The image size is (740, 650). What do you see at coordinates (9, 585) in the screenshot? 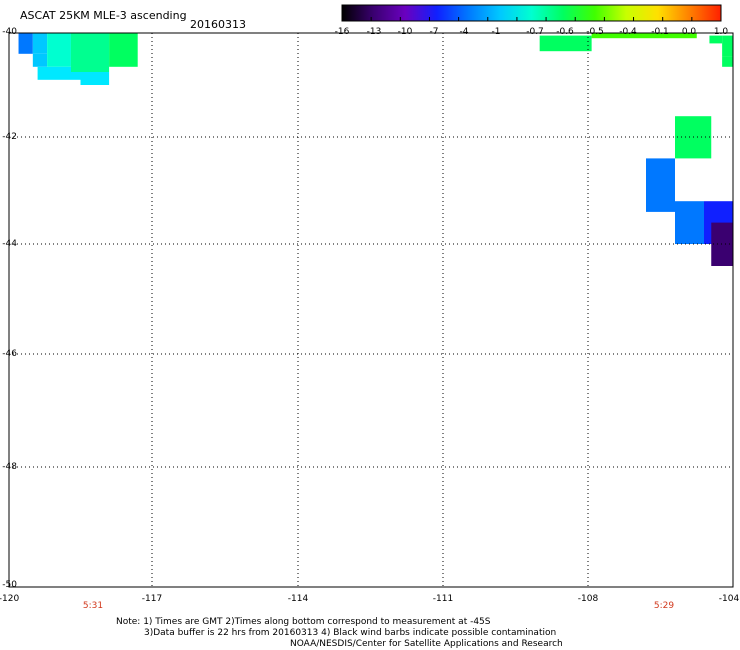
I see `lat-label: -50` at bounding box center [9, 585].